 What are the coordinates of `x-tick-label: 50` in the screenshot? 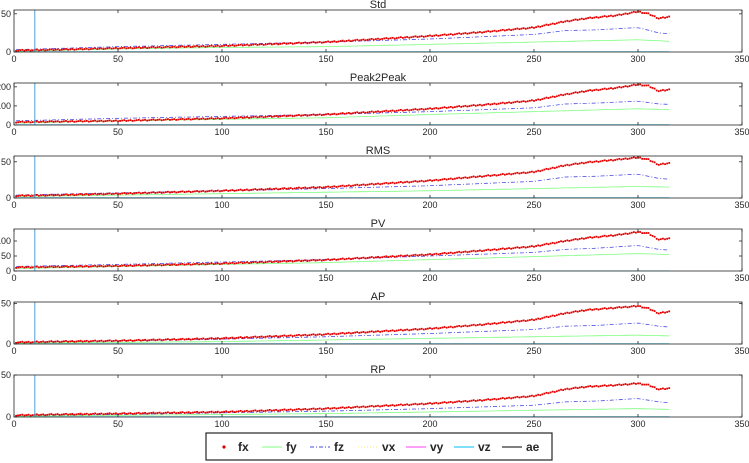 It's located at (118, 132).